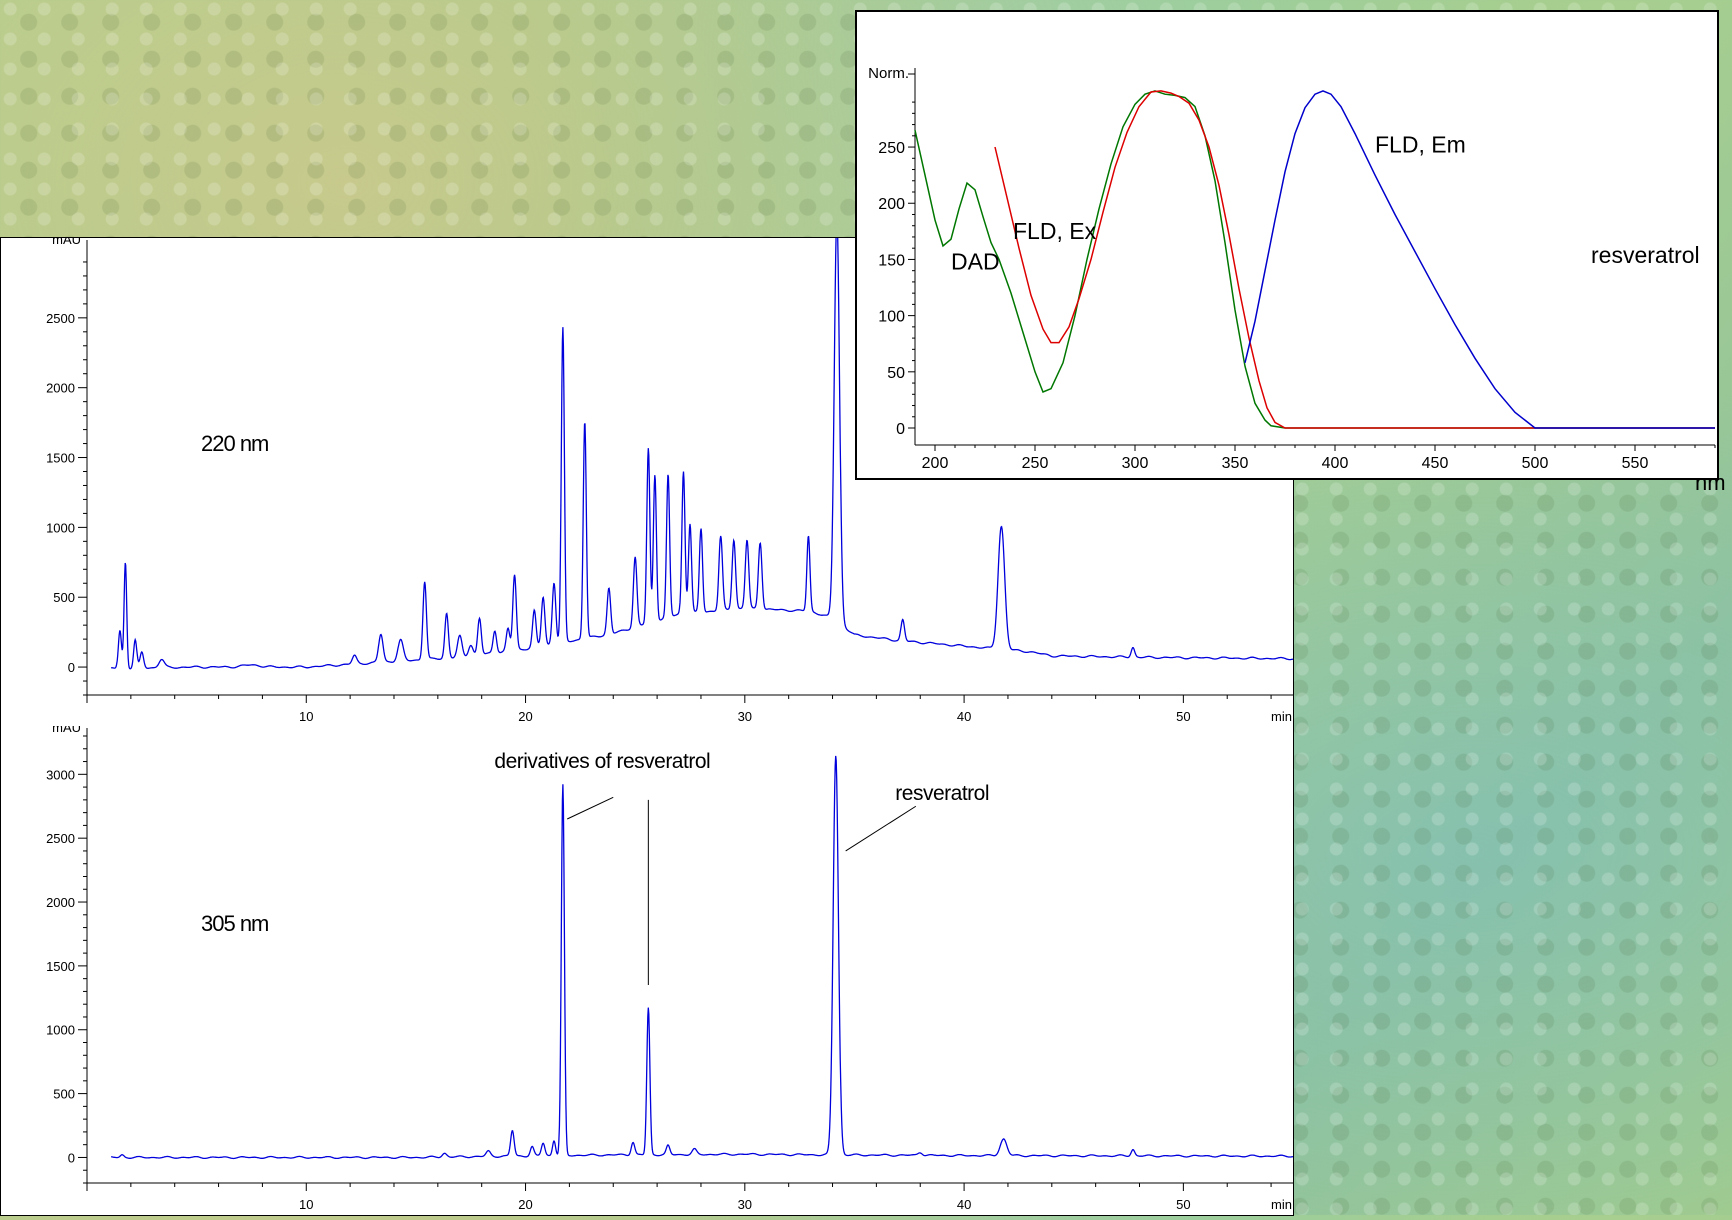 This screenshot has width=1732, height=1220. What do you see at coordinates (891, 148) in the screenshot?
I see `y-tick-label: 250` at bounding box center [891, 148].